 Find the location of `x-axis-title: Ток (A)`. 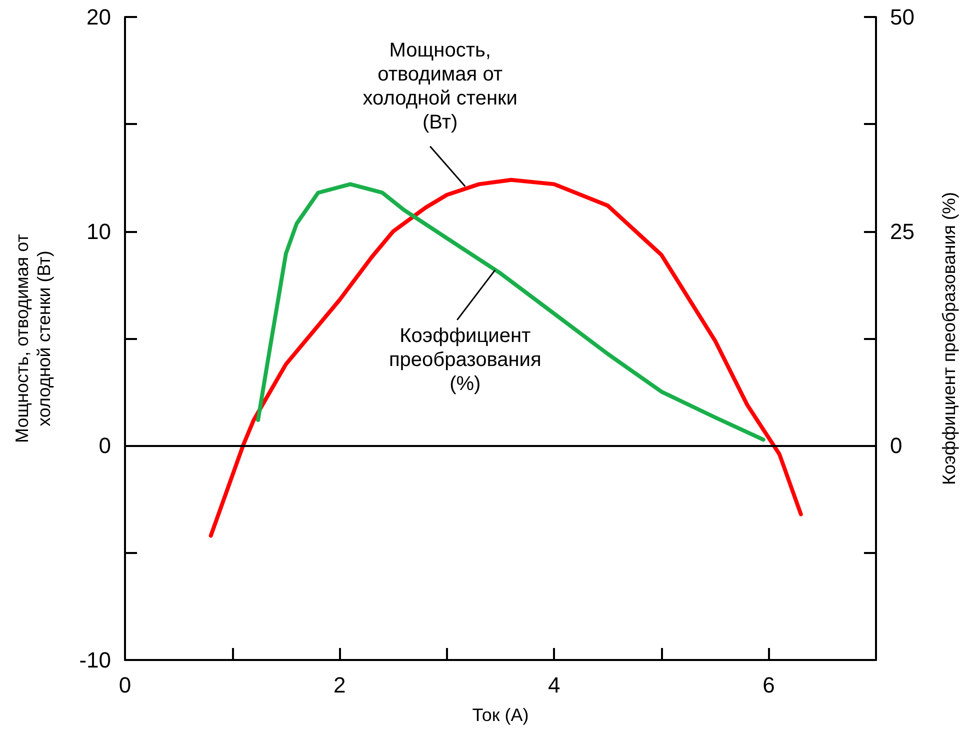

x-axis-title: Ток (A) is located at coordinates (500, 715).